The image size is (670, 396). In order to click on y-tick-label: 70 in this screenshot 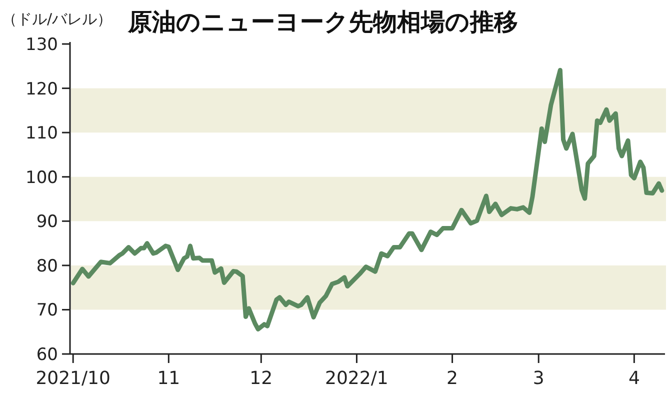, I will do `click(47, 310)`.